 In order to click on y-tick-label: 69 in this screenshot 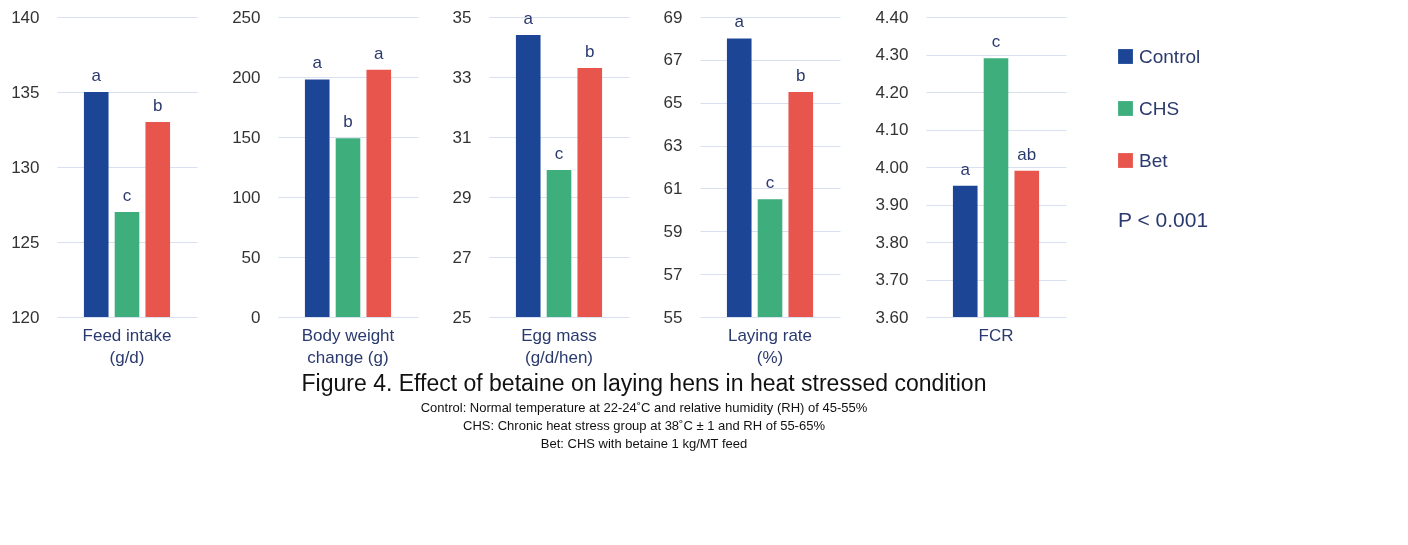, I will do `click(673, 17)`.